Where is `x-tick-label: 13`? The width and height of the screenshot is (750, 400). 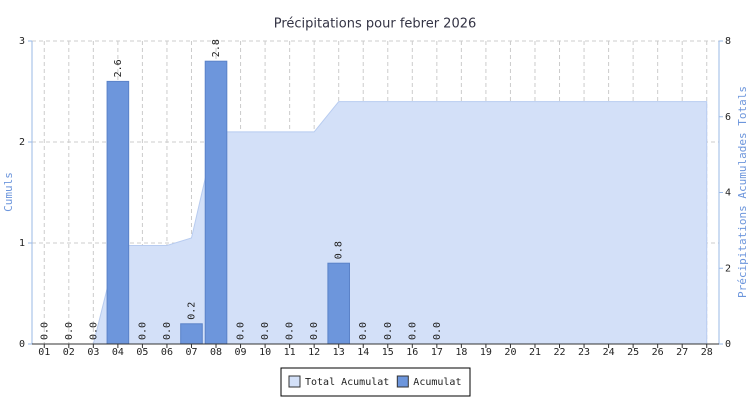
x-tick-label: 13 is located at coordinates (339, 352).